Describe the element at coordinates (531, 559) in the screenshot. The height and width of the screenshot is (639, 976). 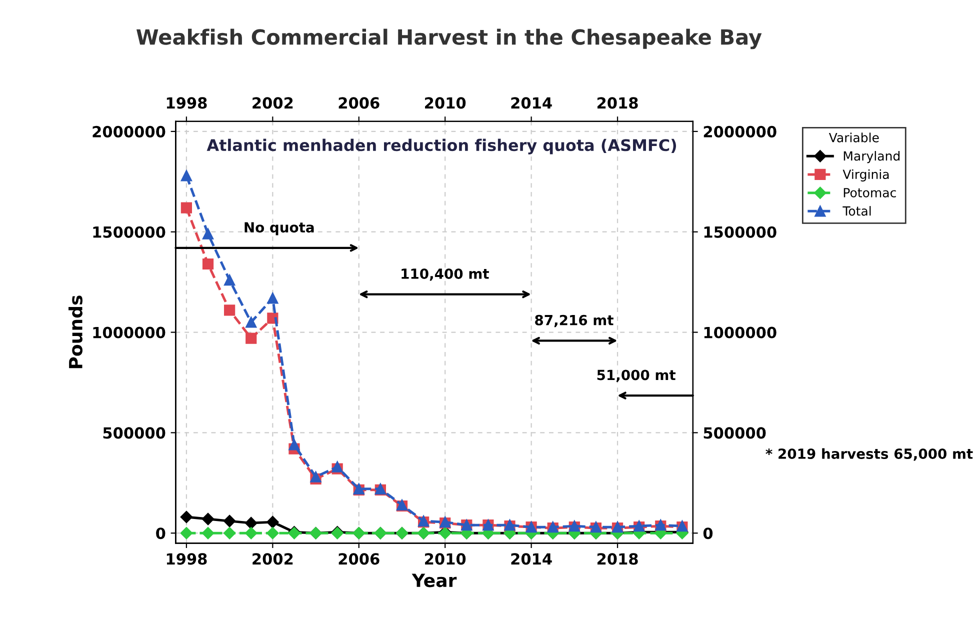
I see `x-tick-label: 2014` at that location.